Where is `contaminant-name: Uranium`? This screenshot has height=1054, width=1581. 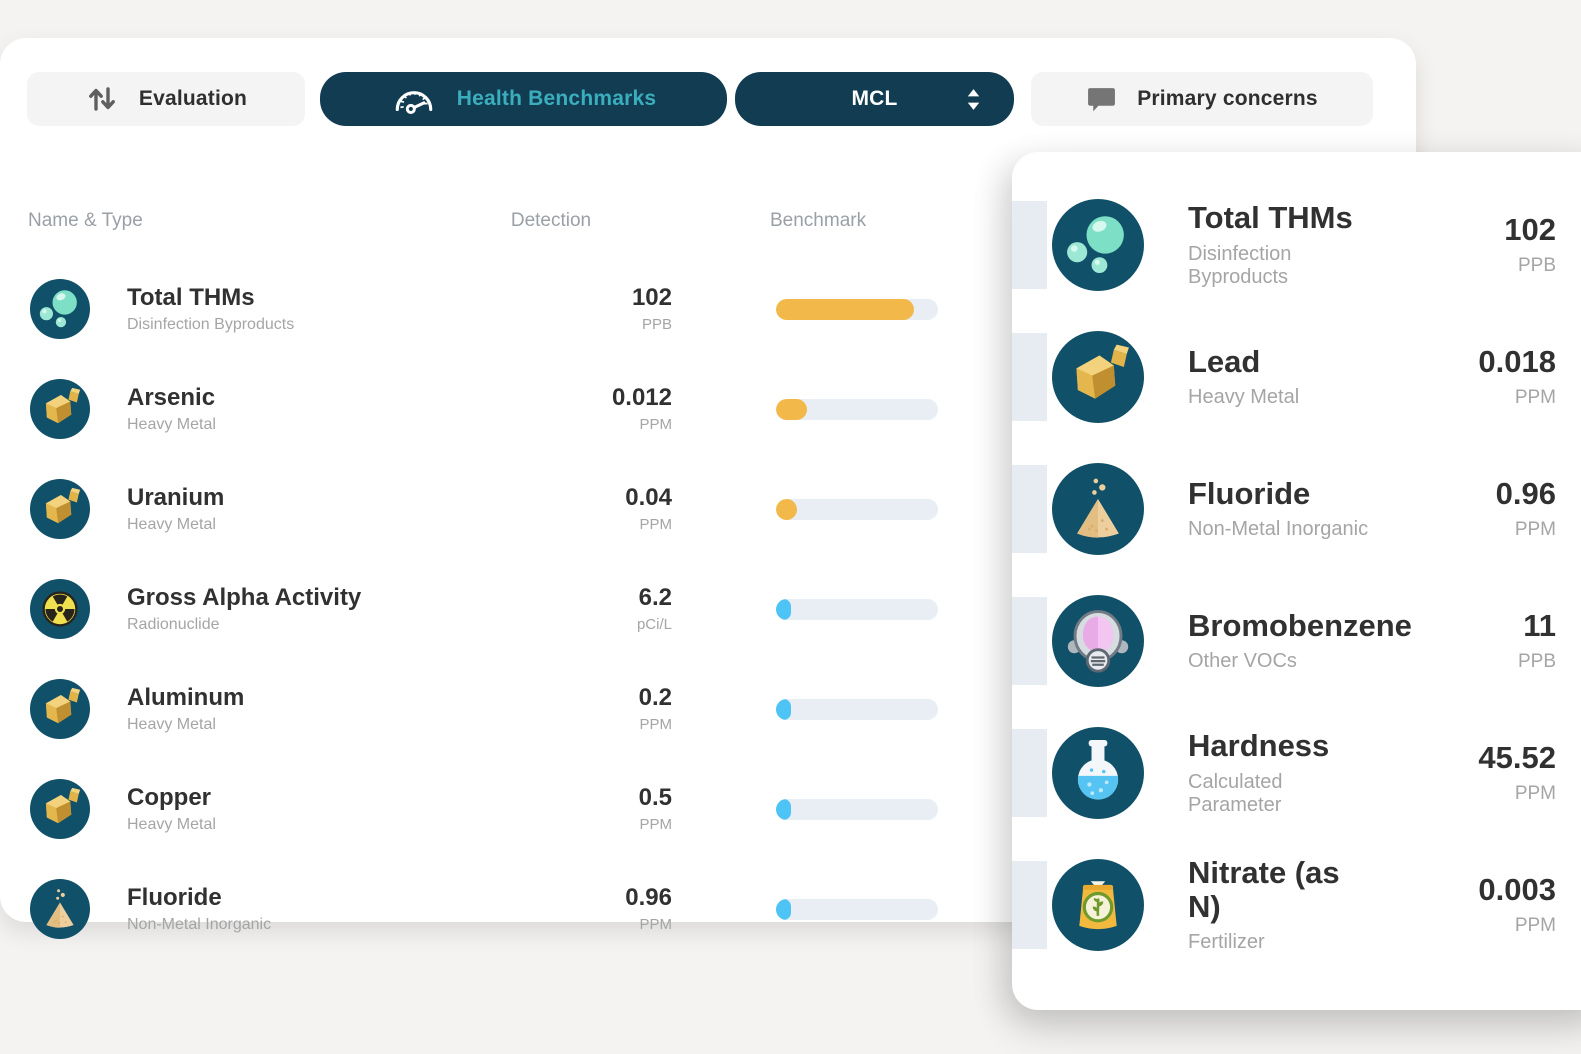
contaminant-name: Uranium is located at coordinates (176, 498).